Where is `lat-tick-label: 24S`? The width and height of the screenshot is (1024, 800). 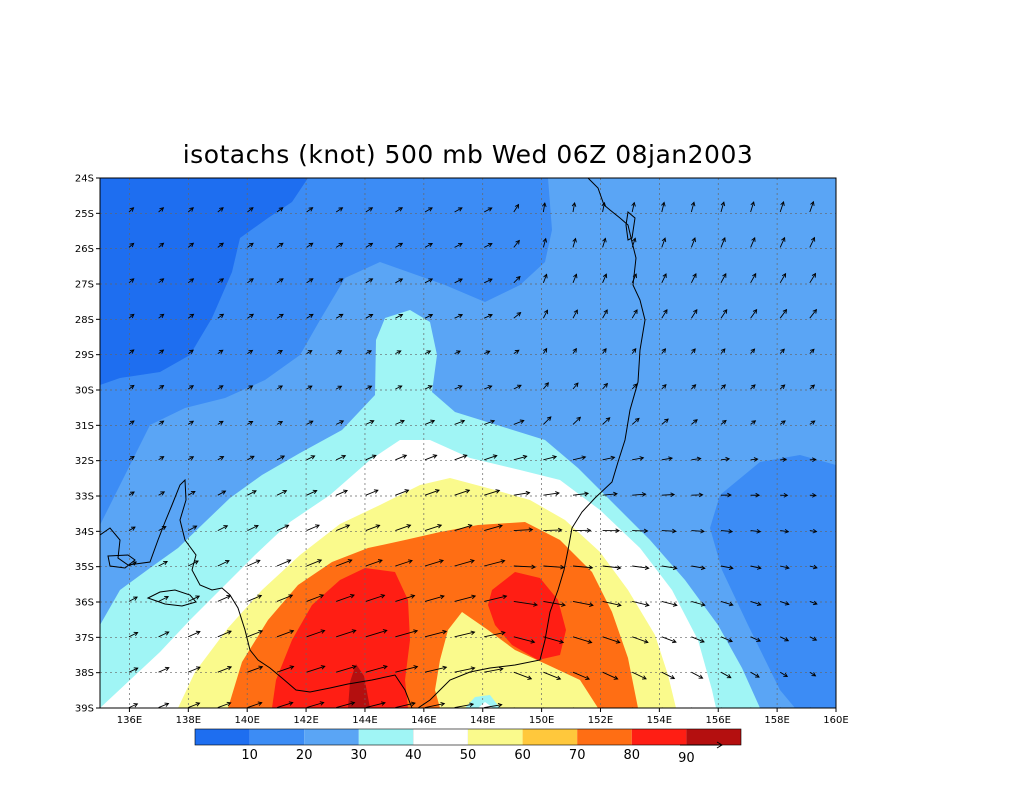
lat-tick-label: 24S is located at coordinates (84, 179).